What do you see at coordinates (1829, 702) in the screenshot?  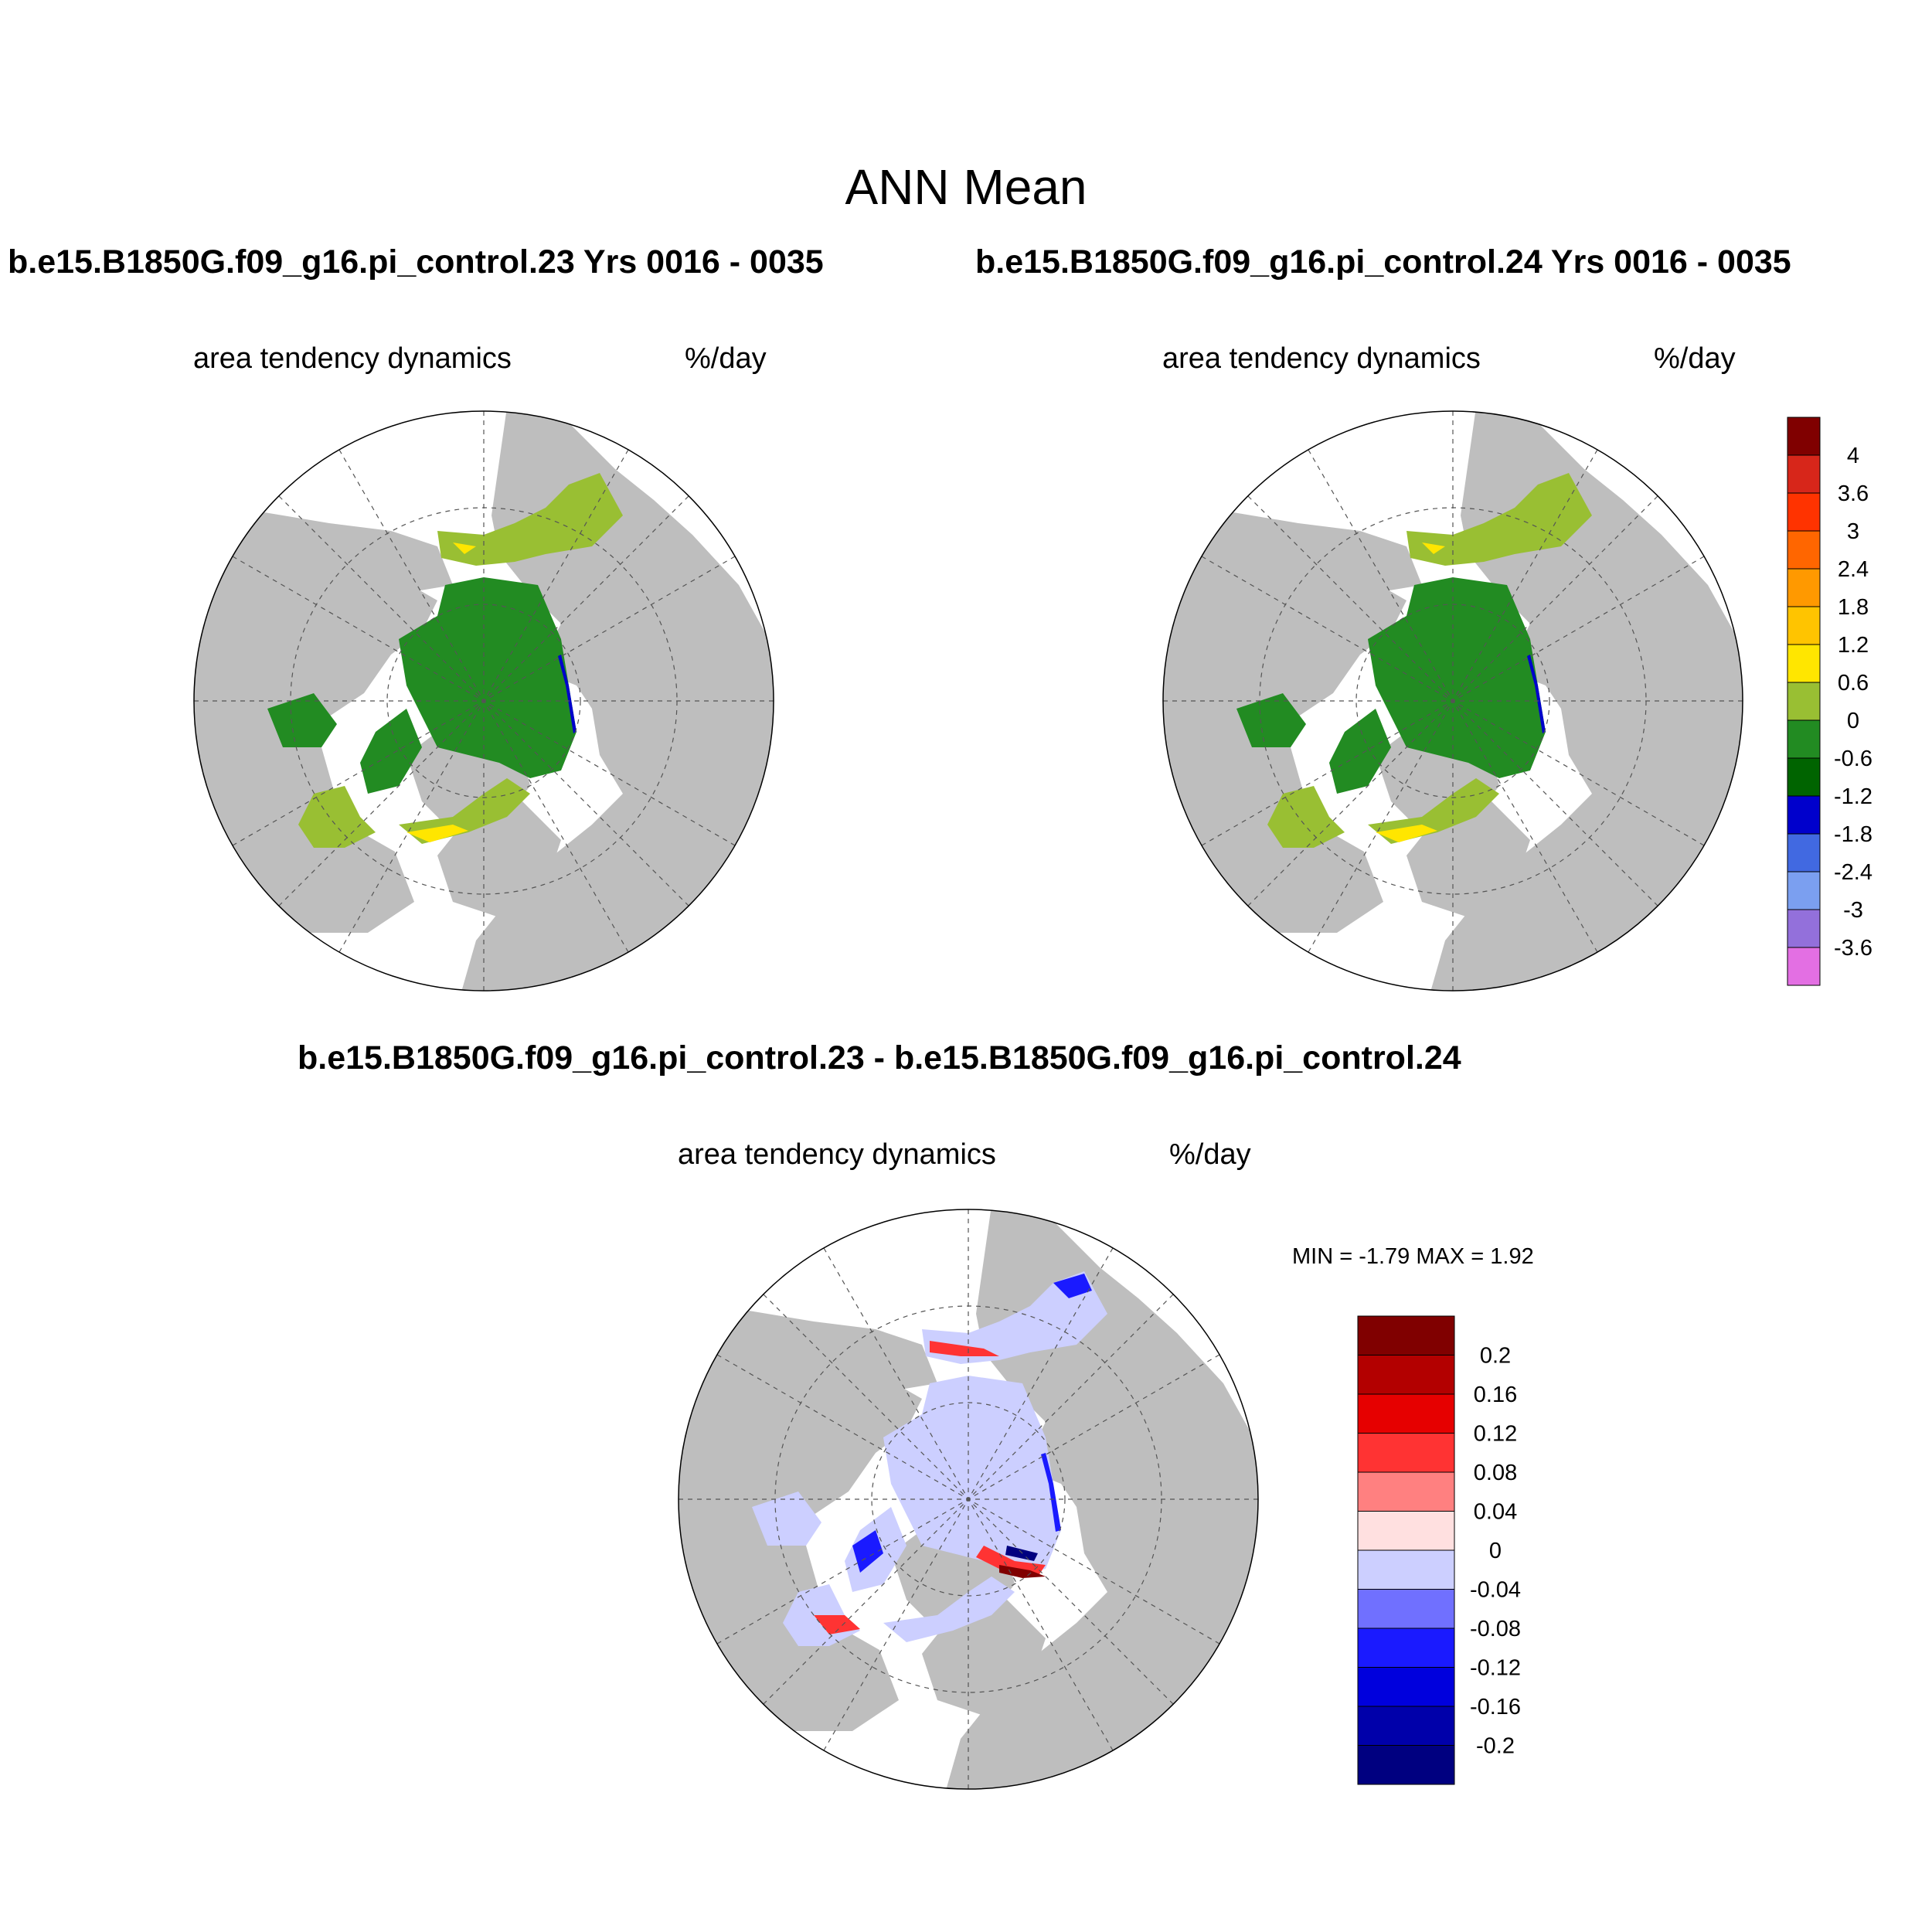 I see `colorbar-absolute: 4 3.6 3 2.4 1.8 1.2 0.6 0 -0.6 -1.2 -1.8 -2.4 -3 -3.6` at bounding box center [1829, 702].